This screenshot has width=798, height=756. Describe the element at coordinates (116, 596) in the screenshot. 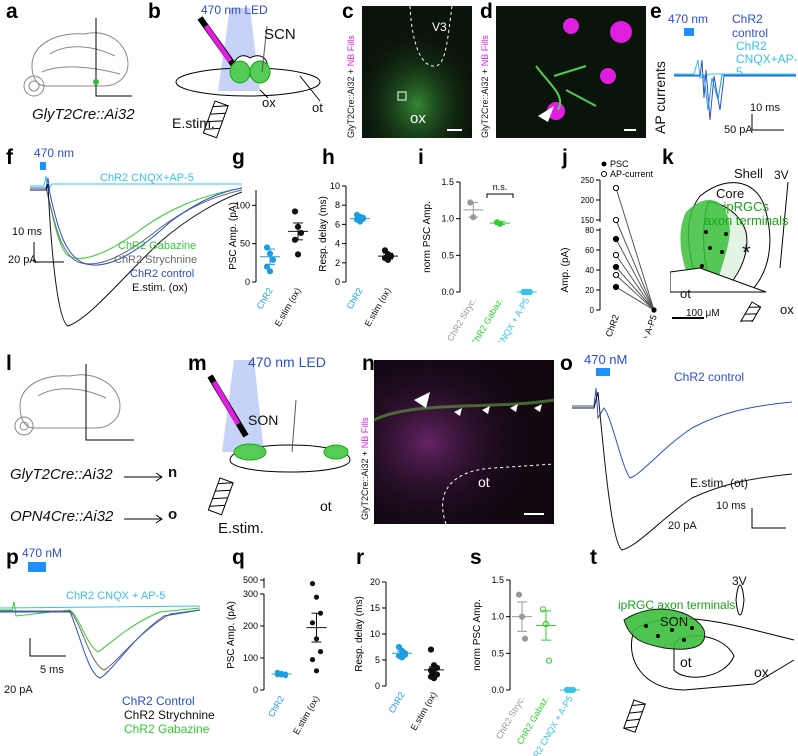

I see `panel-p-legend-cnqx: ChR2 CNQX + AP-5` at that location.